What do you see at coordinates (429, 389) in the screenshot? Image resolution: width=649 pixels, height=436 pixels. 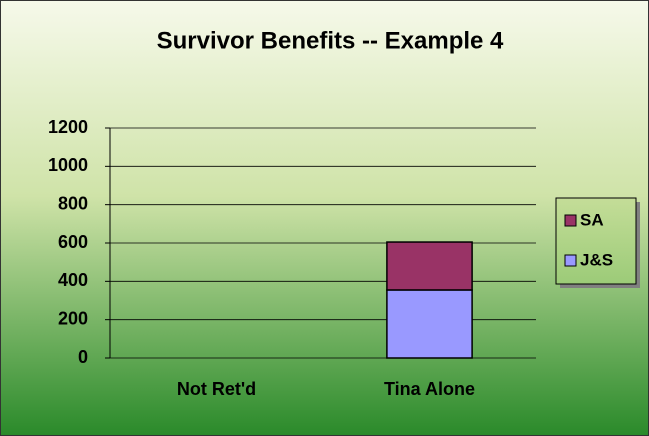 I see `x-tick-label: Tina Alone` at bounding box center [429, 389].